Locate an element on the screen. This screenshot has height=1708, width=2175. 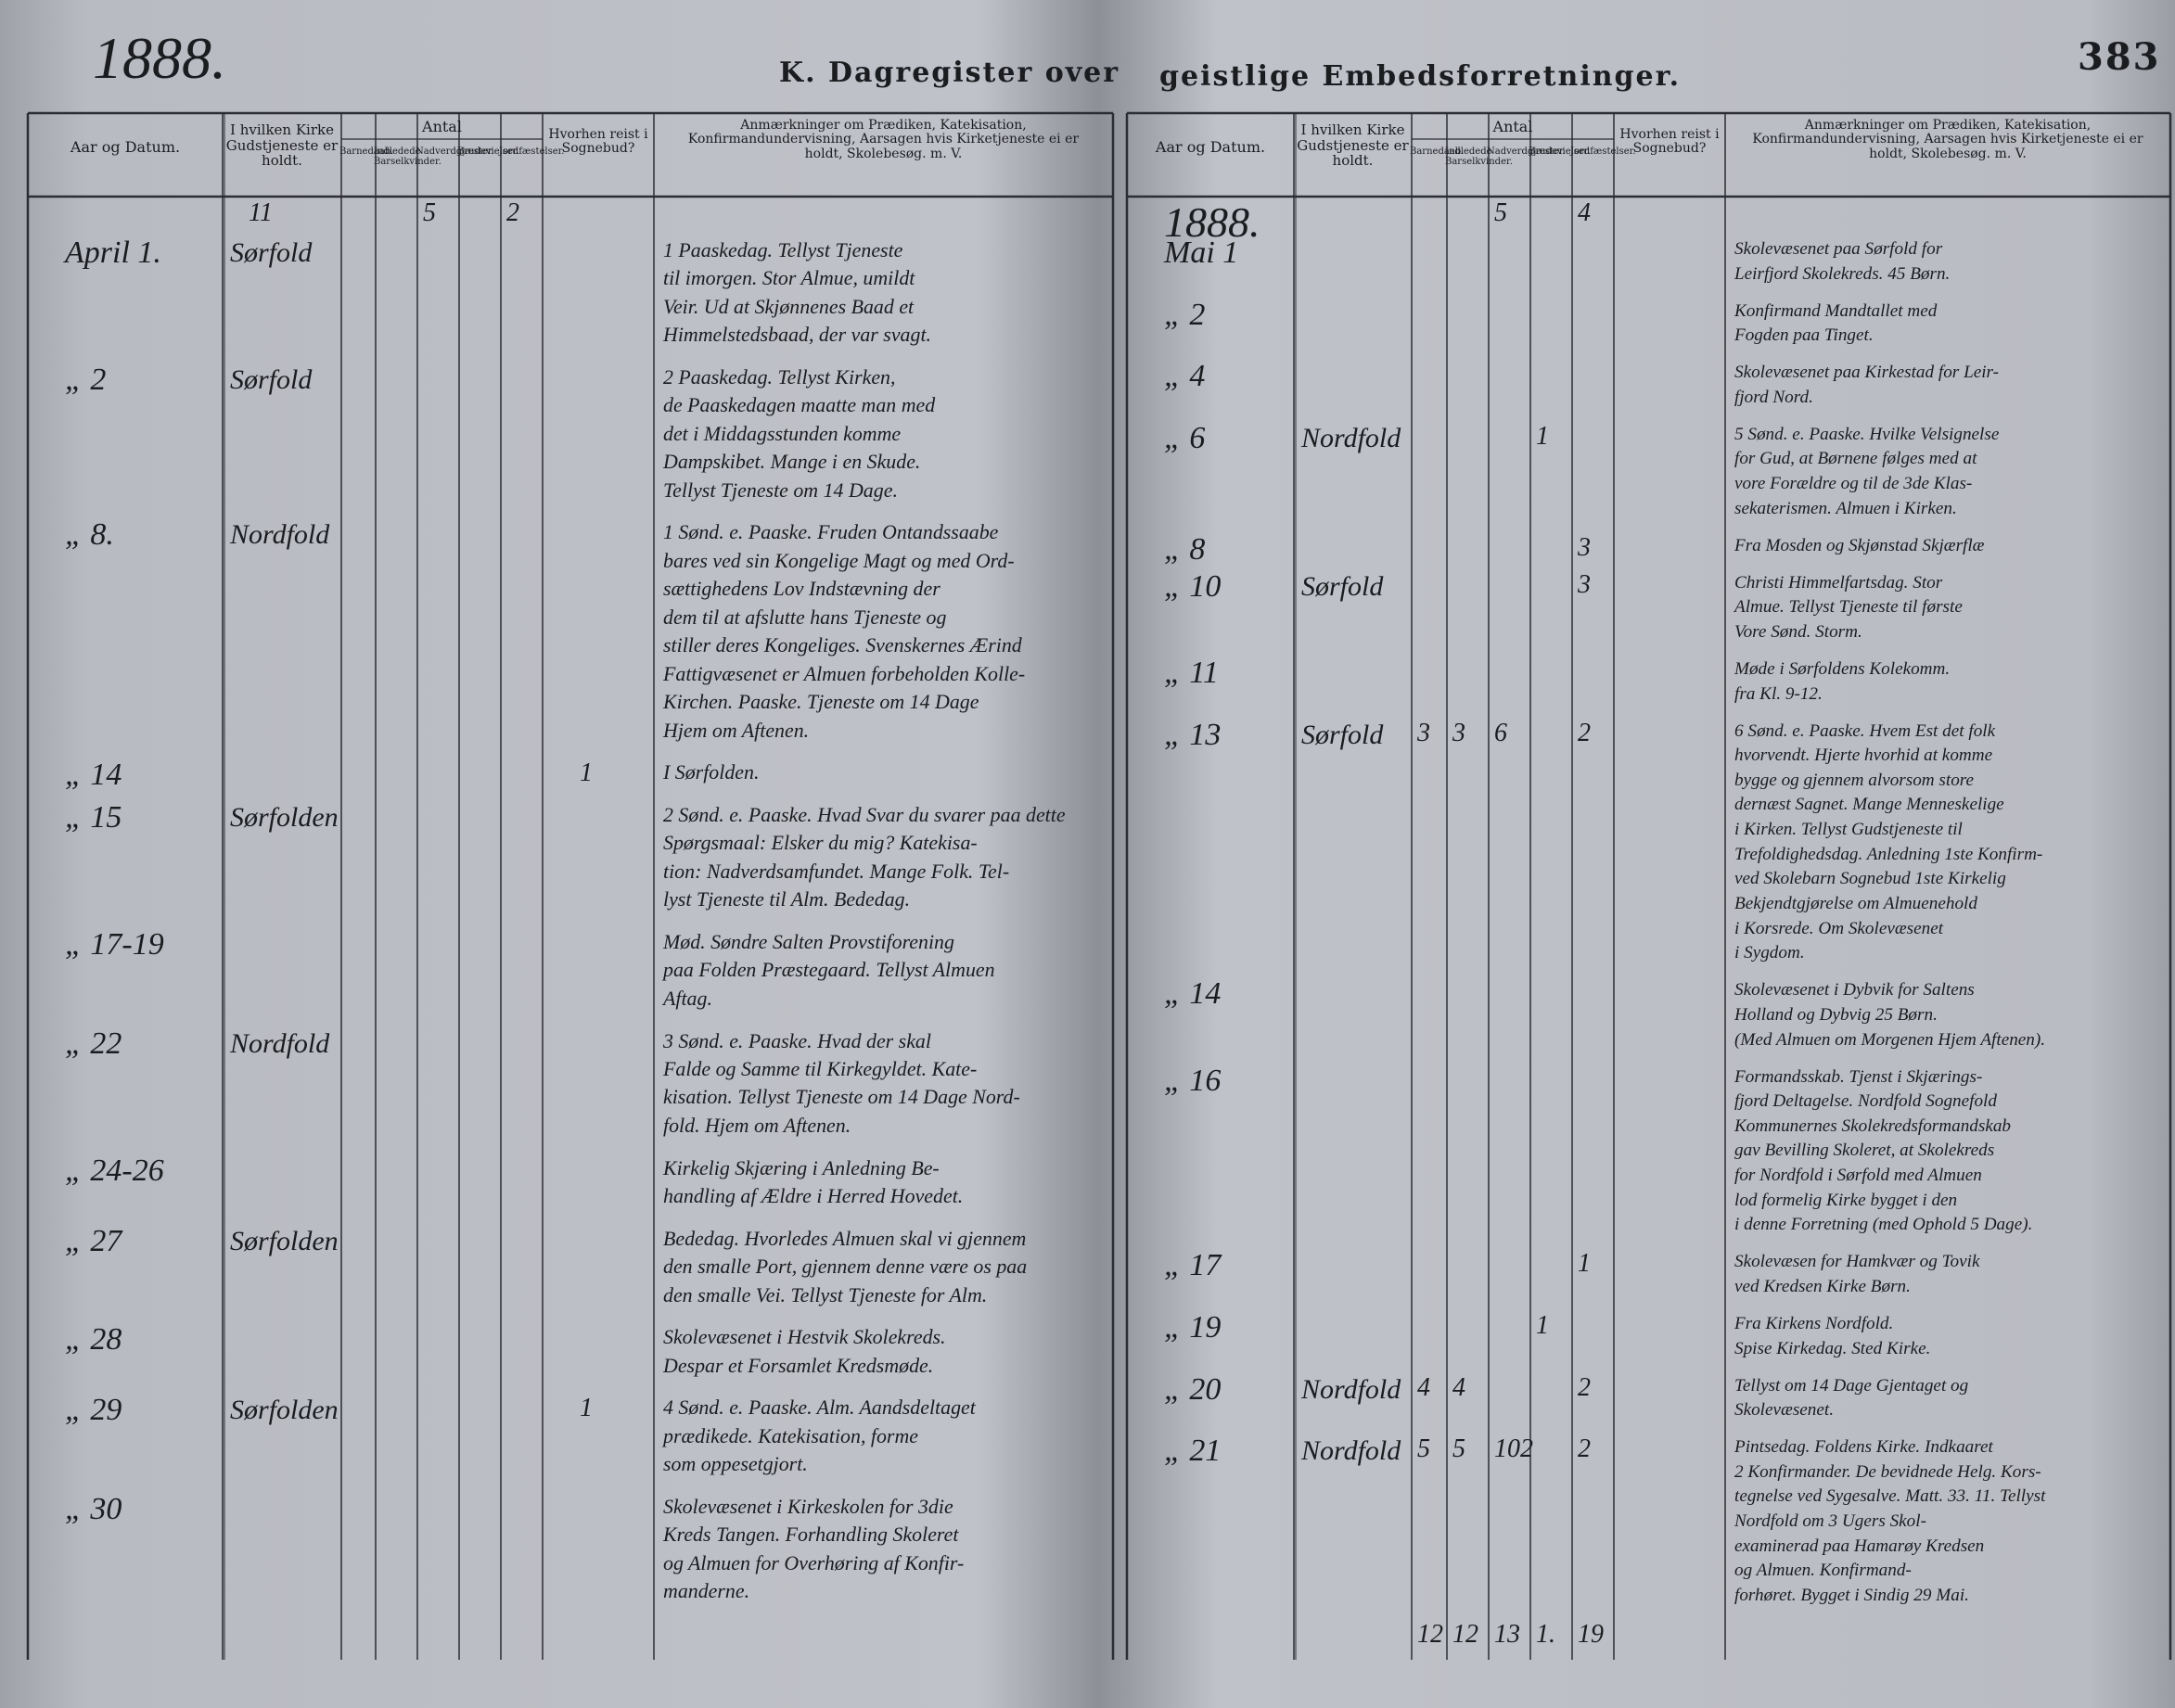
entry-date: „ 22 is located at coordinates (93, 1043).